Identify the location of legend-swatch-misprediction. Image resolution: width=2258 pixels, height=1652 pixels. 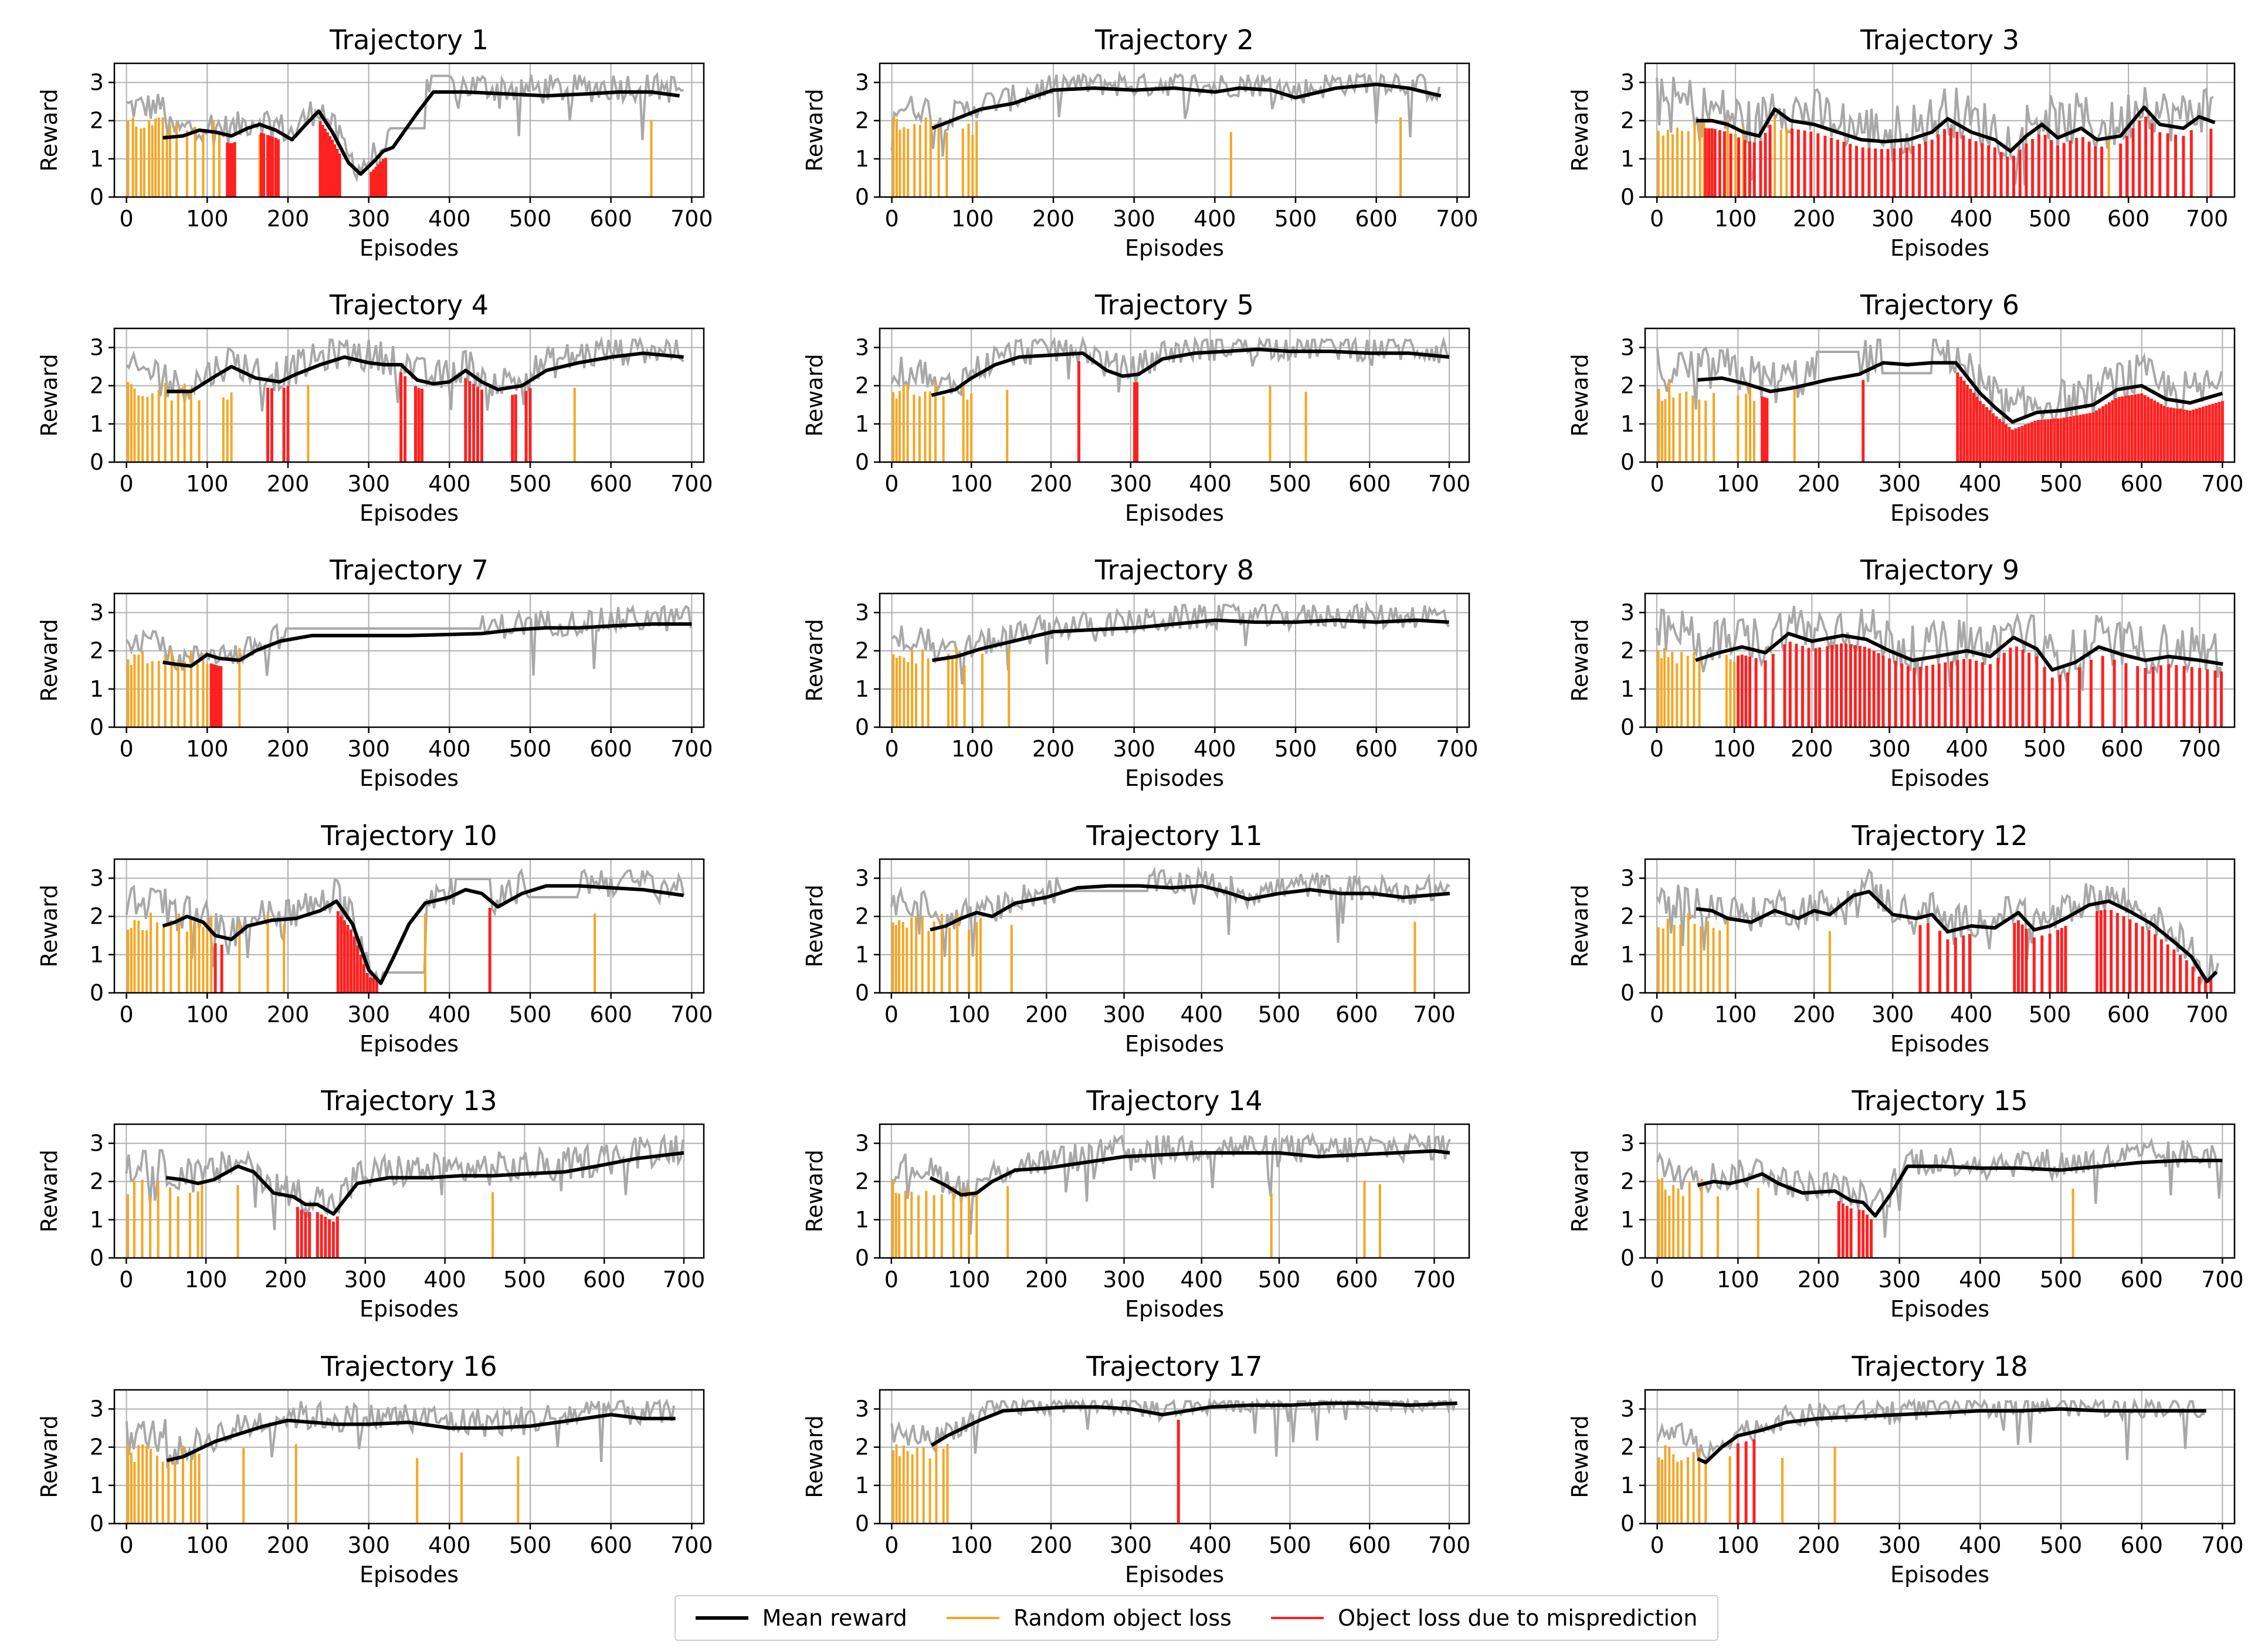
(1298, 1618).